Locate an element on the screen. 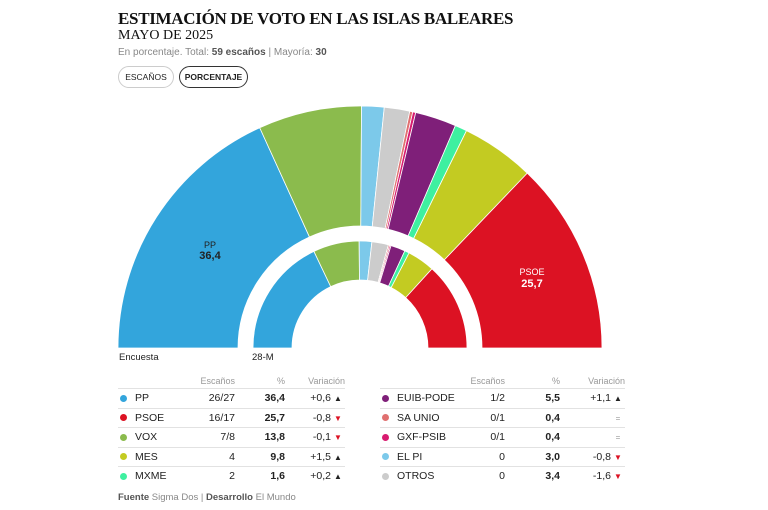  party-name: GXF-PSIB is located at coordinates (422, 437).